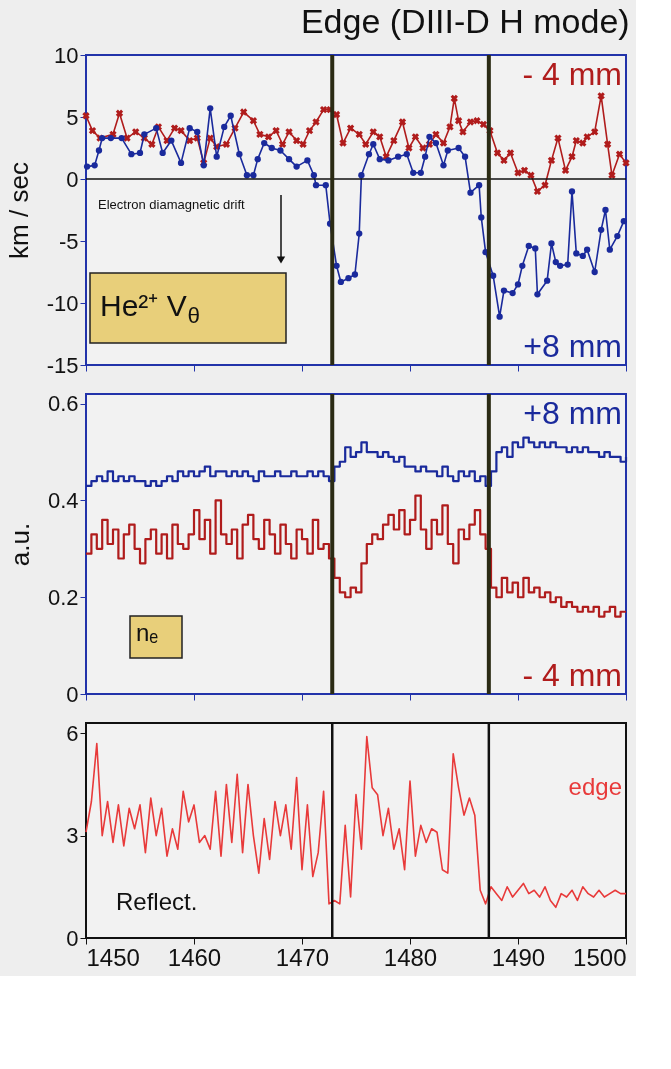  I want to click on x-tick-label: 1490, so click(518, 957).